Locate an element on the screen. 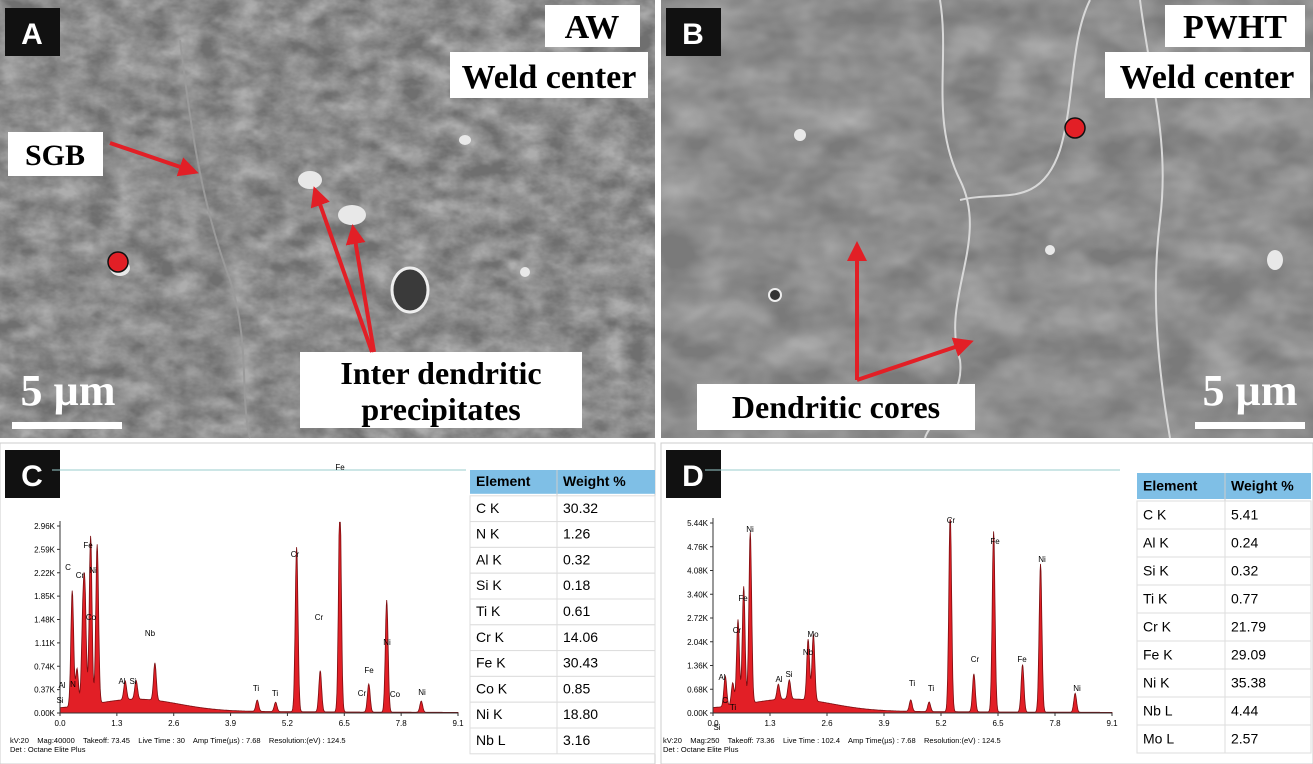 This screenshot has height=764, width=1313. table-cell: 5.41 is located at coordinates (1244, 514).